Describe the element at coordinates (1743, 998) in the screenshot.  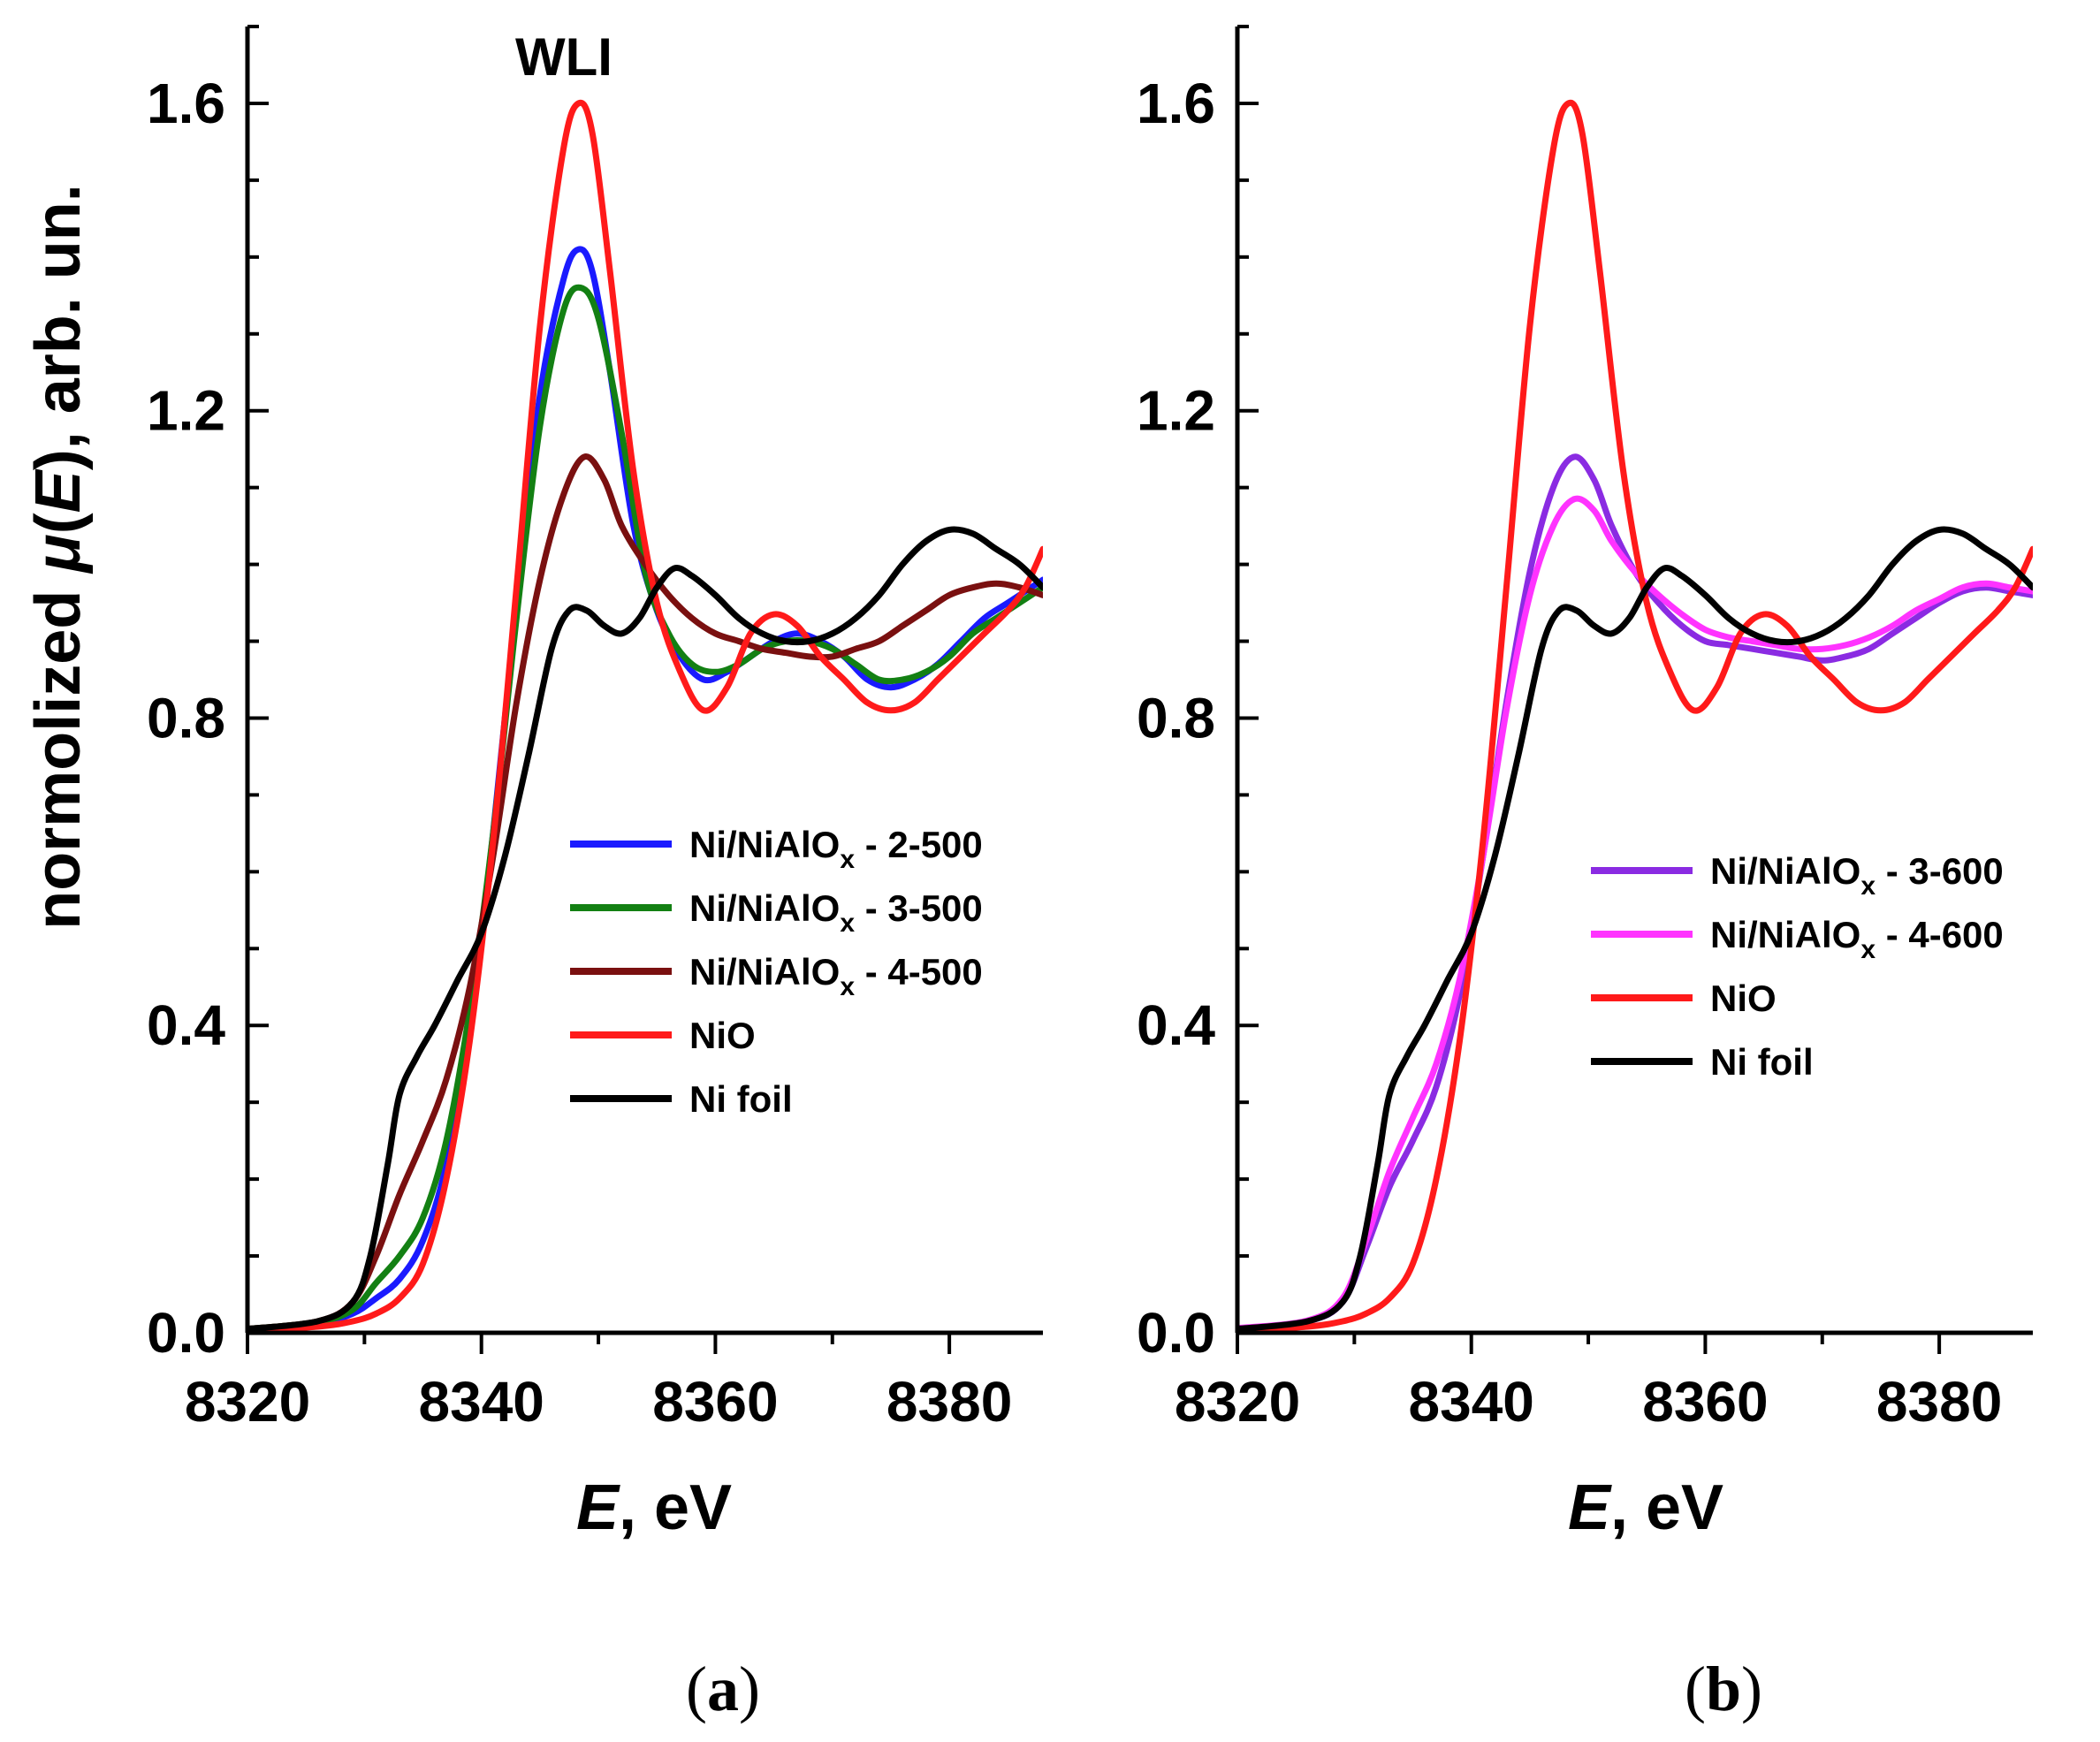
I see `panel-b-legend-label: NiO` at that location.